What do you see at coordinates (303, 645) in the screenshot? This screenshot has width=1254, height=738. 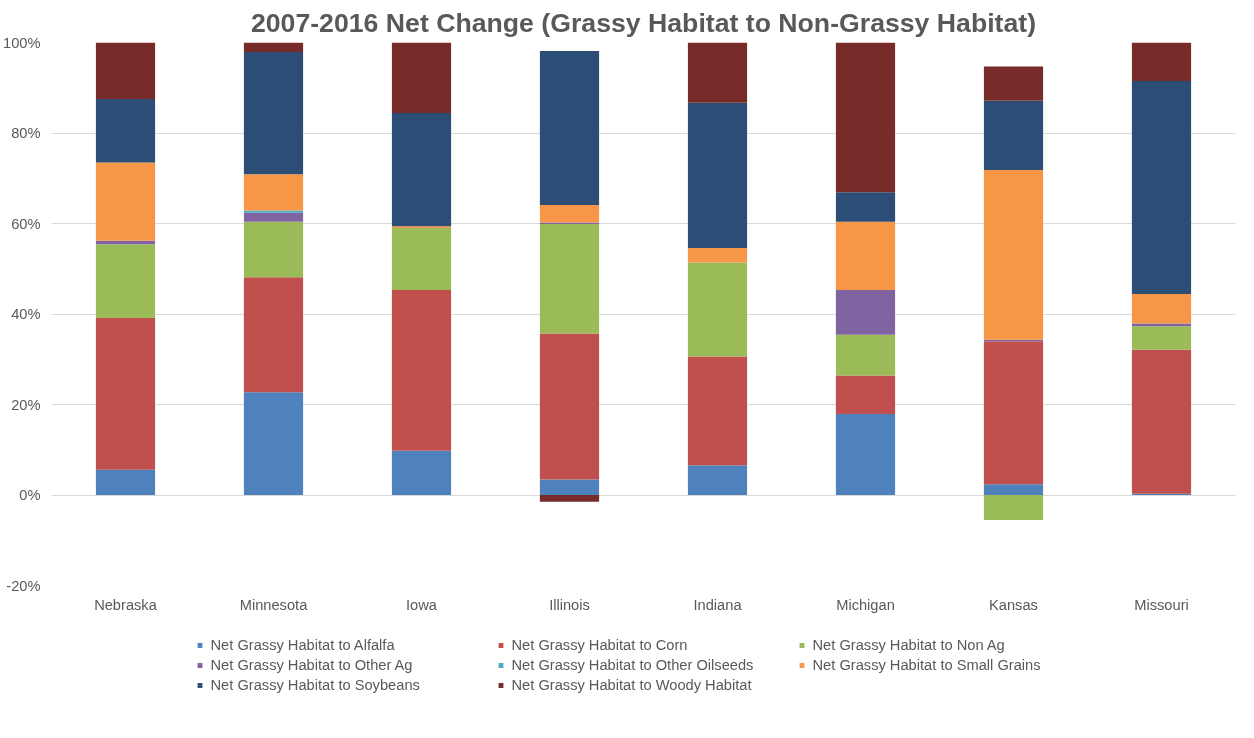 I see `legend-label: Net Grassy Habitat to Alfalfa` at bounding box center [303, 645].